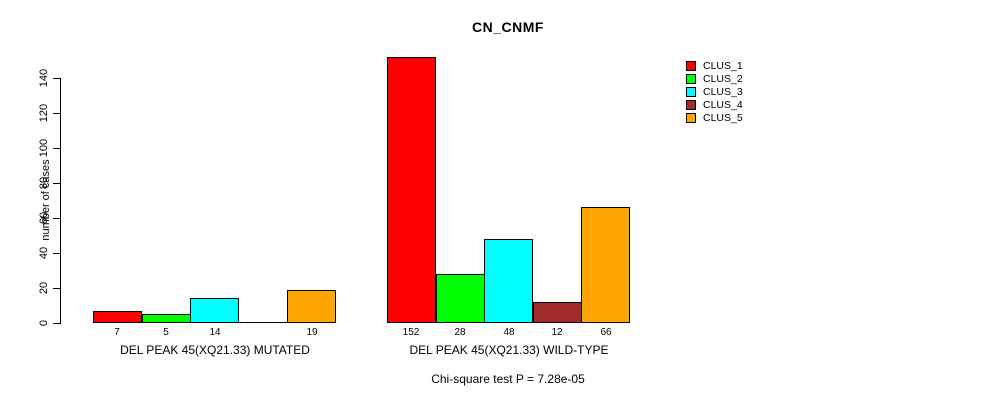 The image size is (990, 400). I want to click on y-axis-tick-label: 40, so click(44, 253).